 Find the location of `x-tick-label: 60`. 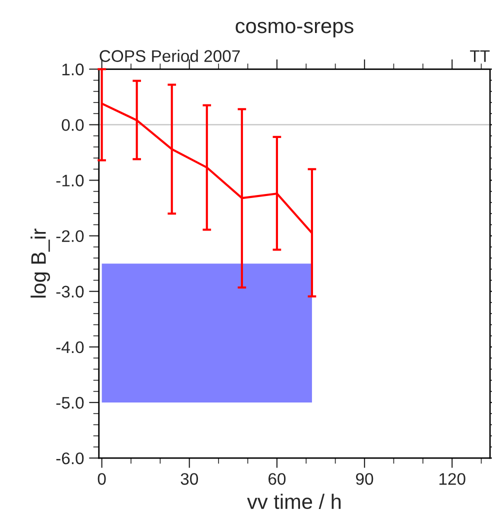

x-tick-label: 60 is located at coordinates (277, 479).